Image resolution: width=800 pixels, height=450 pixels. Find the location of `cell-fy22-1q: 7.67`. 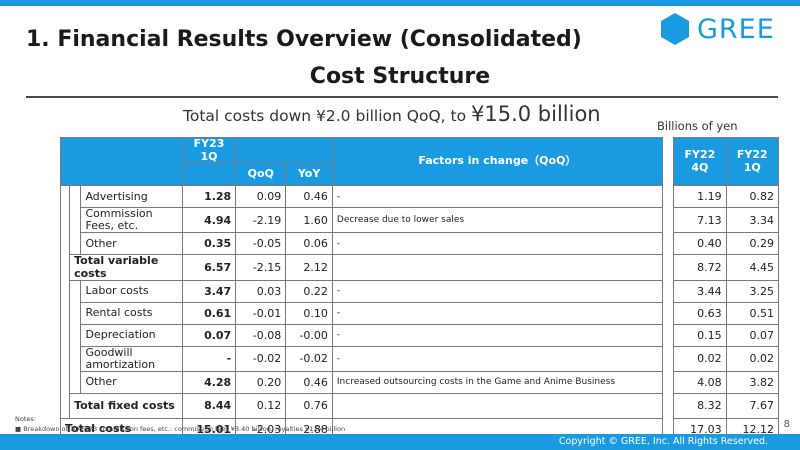

cell-fy22-1q: 7.67 is located at coordinates (752, 405).